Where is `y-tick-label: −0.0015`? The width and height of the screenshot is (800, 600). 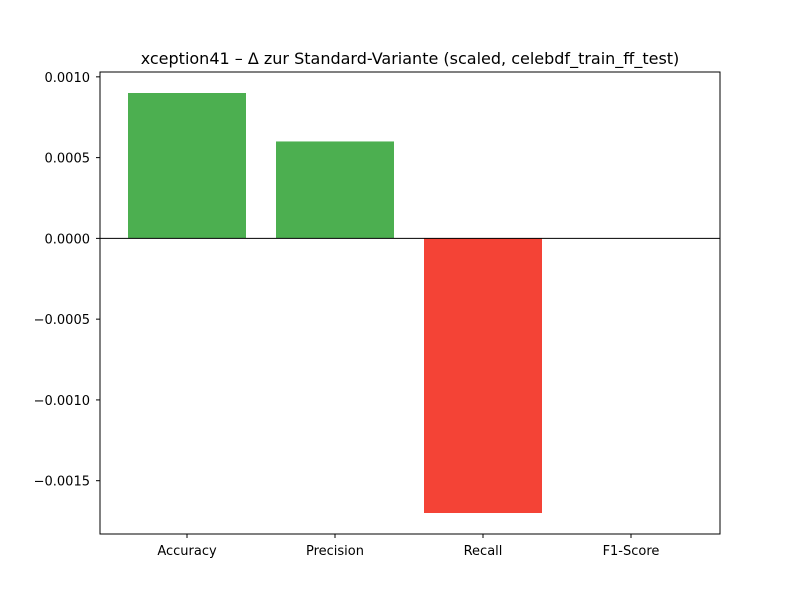
y-tick-label: −0.0015 is located at coordinates (62, 482).